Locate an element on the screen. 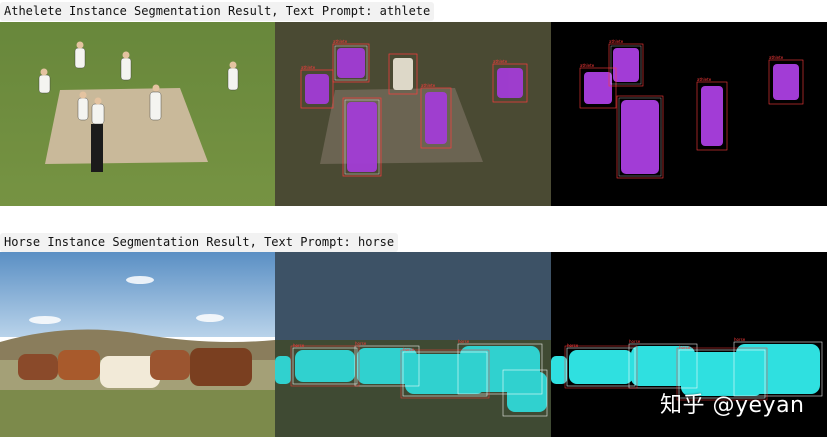 This screenshot has width=832, height=441. athlete-mask-image: athlete athlete athlete athlete is located at coordinates (689, 114).